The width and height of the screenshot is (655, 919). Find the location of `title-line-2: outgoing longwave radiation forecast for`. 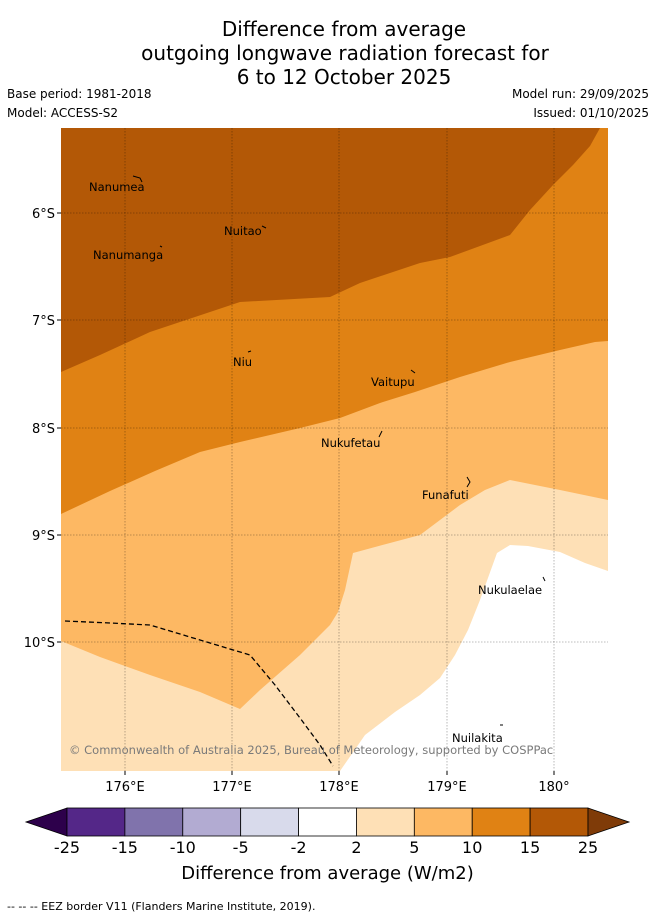

title-line-2: outgoing longwave radiation forecast for is located at coordinates (345, 53).